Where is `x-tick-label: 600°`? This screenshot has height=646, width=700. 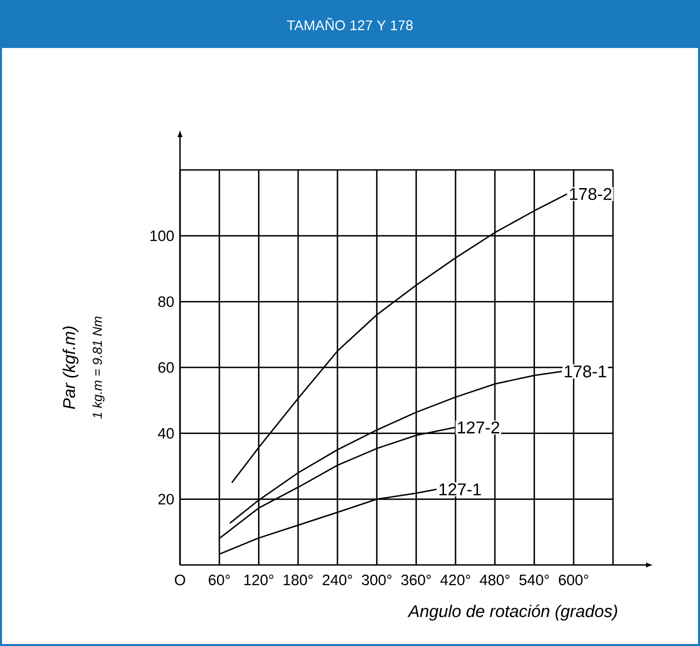
x-tick-label: 600° is located at coordinates (573, 580).